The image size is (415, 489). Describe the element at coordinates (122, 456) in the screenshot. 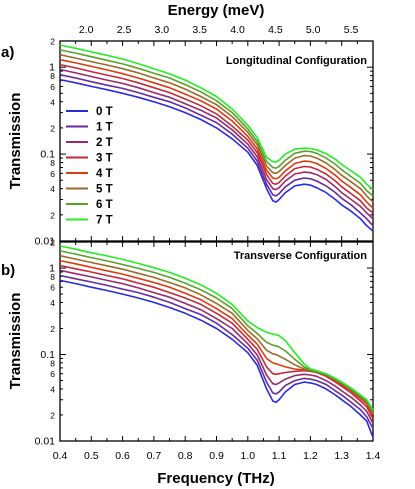

I see `bottom-tick-label: 0.6` at that location.